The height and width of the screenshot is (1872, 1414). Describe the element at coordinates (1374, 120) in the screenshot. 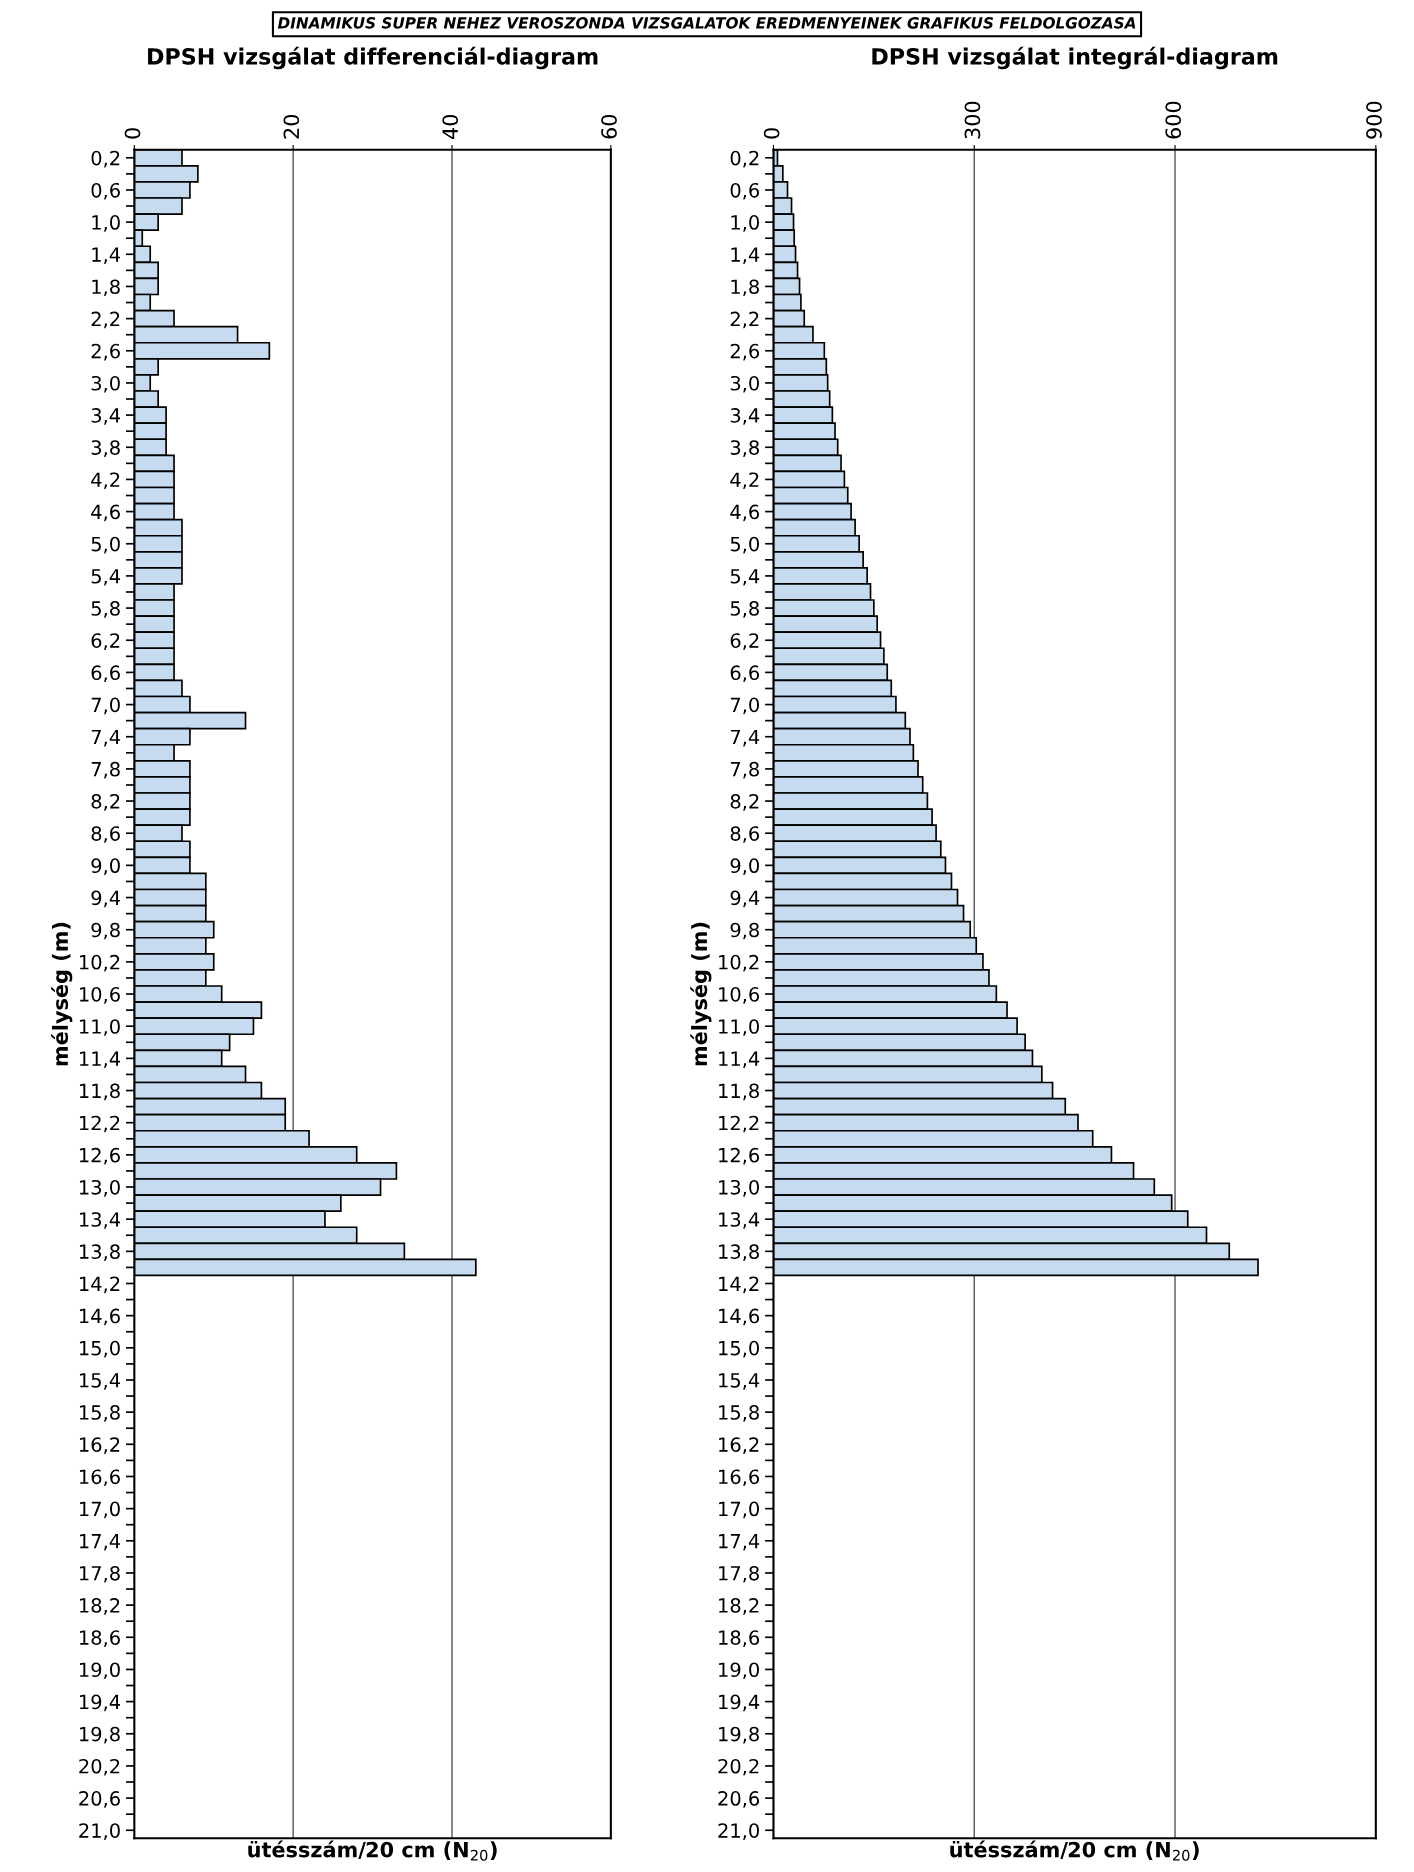

I see `x-tick-label: 900` at that location.